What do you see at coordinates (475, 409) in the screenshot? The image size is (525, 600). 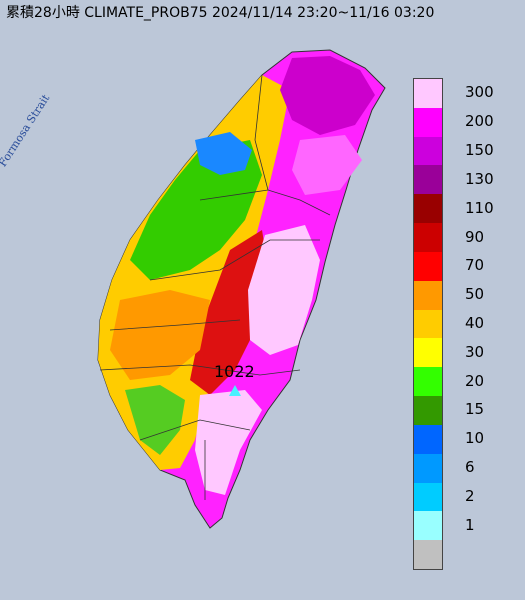 I see `legend-label: 15` at bounding box center [475, 409].